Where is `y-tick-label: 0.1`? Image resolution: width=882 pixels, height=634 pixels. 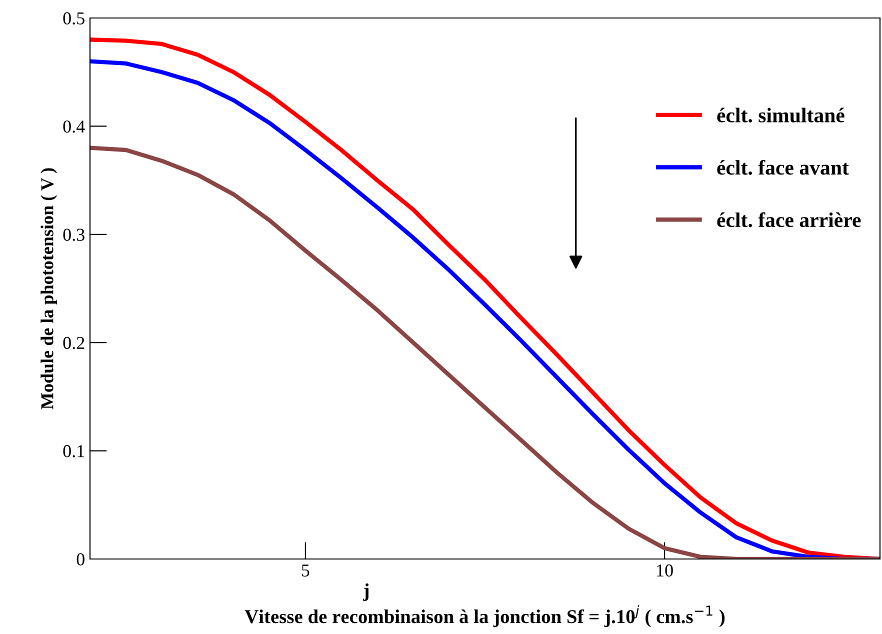
y-tick-label: 0.1 is located at coordinates (73, 451).